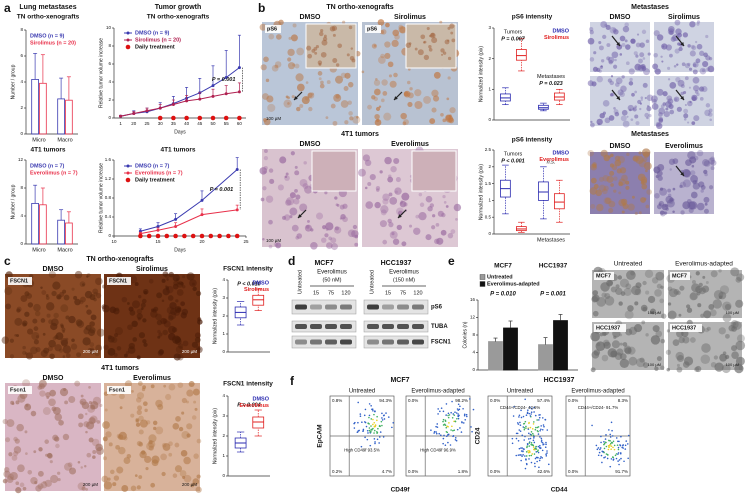  I want to click on lane-label: 75, so click(331, 293).